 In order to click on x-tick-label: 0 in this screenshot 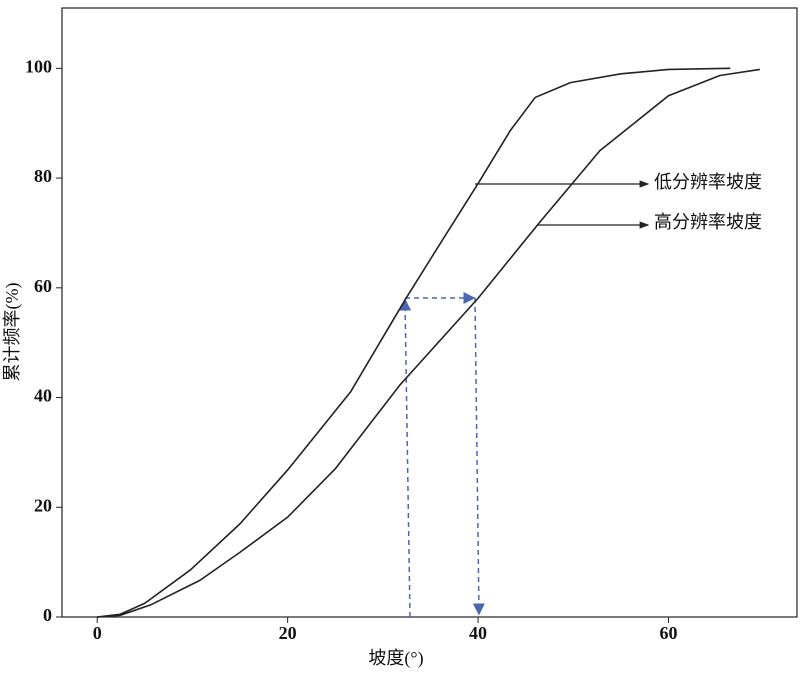, I will do `click(97, 633)`.